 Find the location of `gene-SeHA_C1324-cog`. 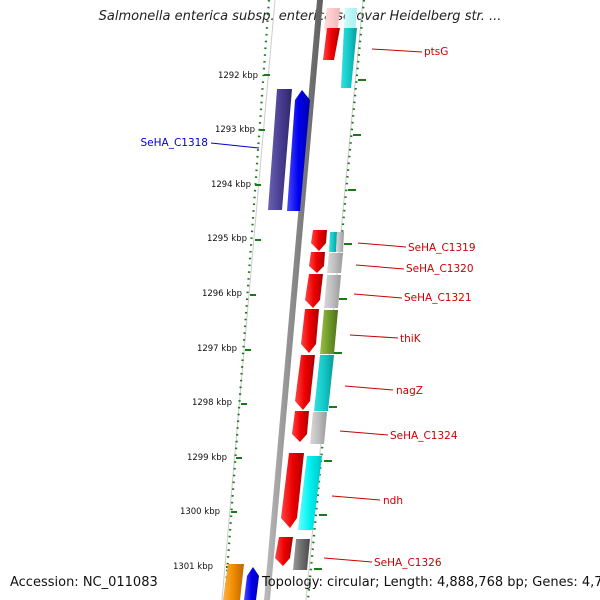

gene-SeHA_C1324-cog is located at coordinates (318, 428).